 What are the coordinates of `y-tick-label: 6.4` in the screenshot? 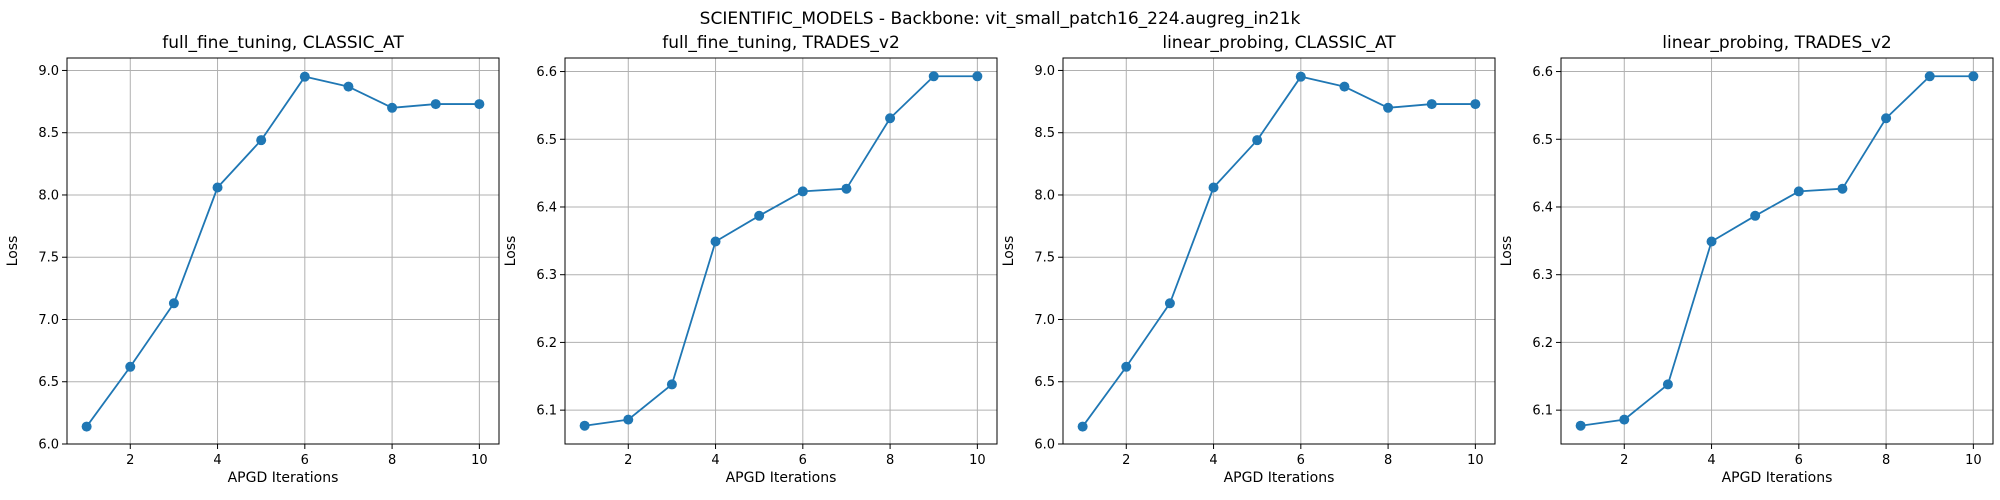 It's located at (546, 207).